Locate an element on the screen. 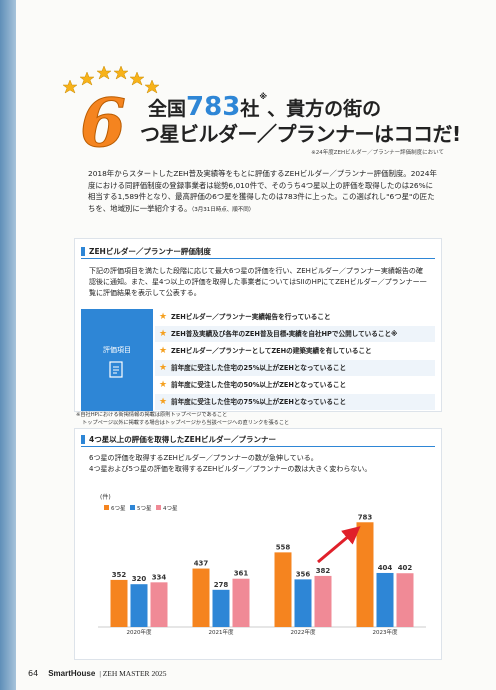 Image resolution: width=496 pixels, height=690 pixels. criteria-row: ★ 前年度に受注した住宅の75%以上がZEHとなっていること is located at coordinates (295, 402).